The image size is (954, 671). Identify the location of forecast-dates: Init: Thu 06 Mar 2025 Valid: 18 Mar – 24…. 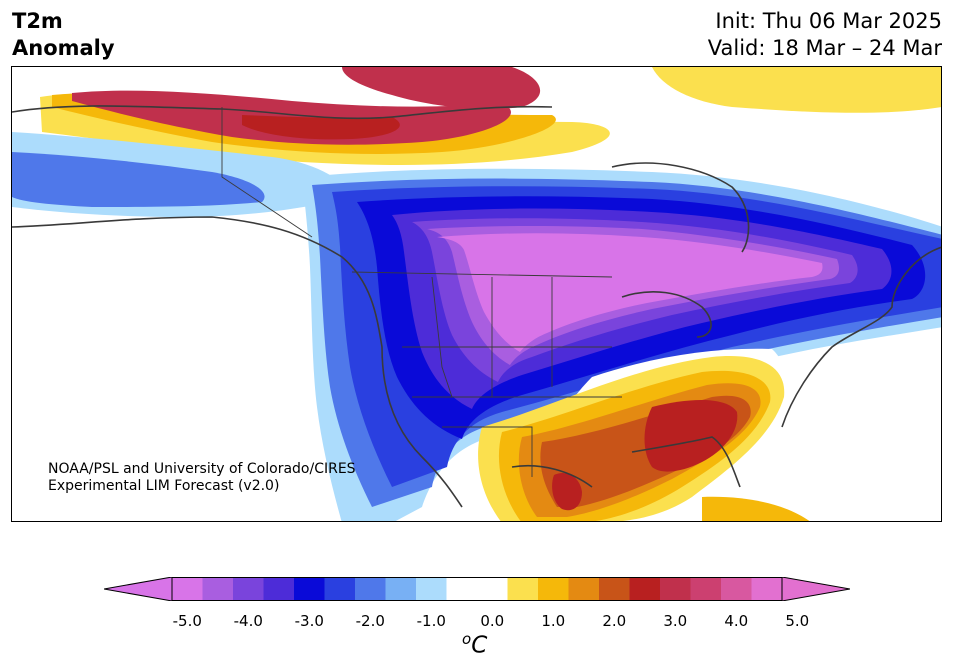
(825, 35).